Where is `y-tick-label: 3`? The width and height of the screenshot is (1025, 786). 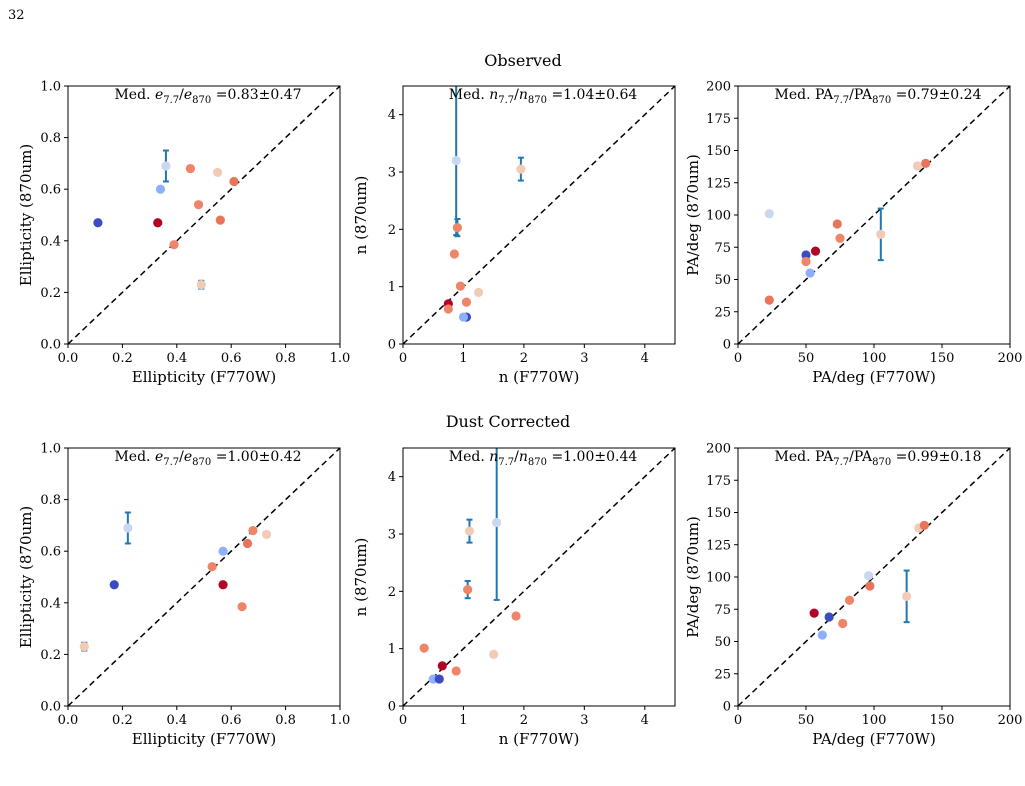
y-tick-label: 3 is located at coordinates (392, 173).